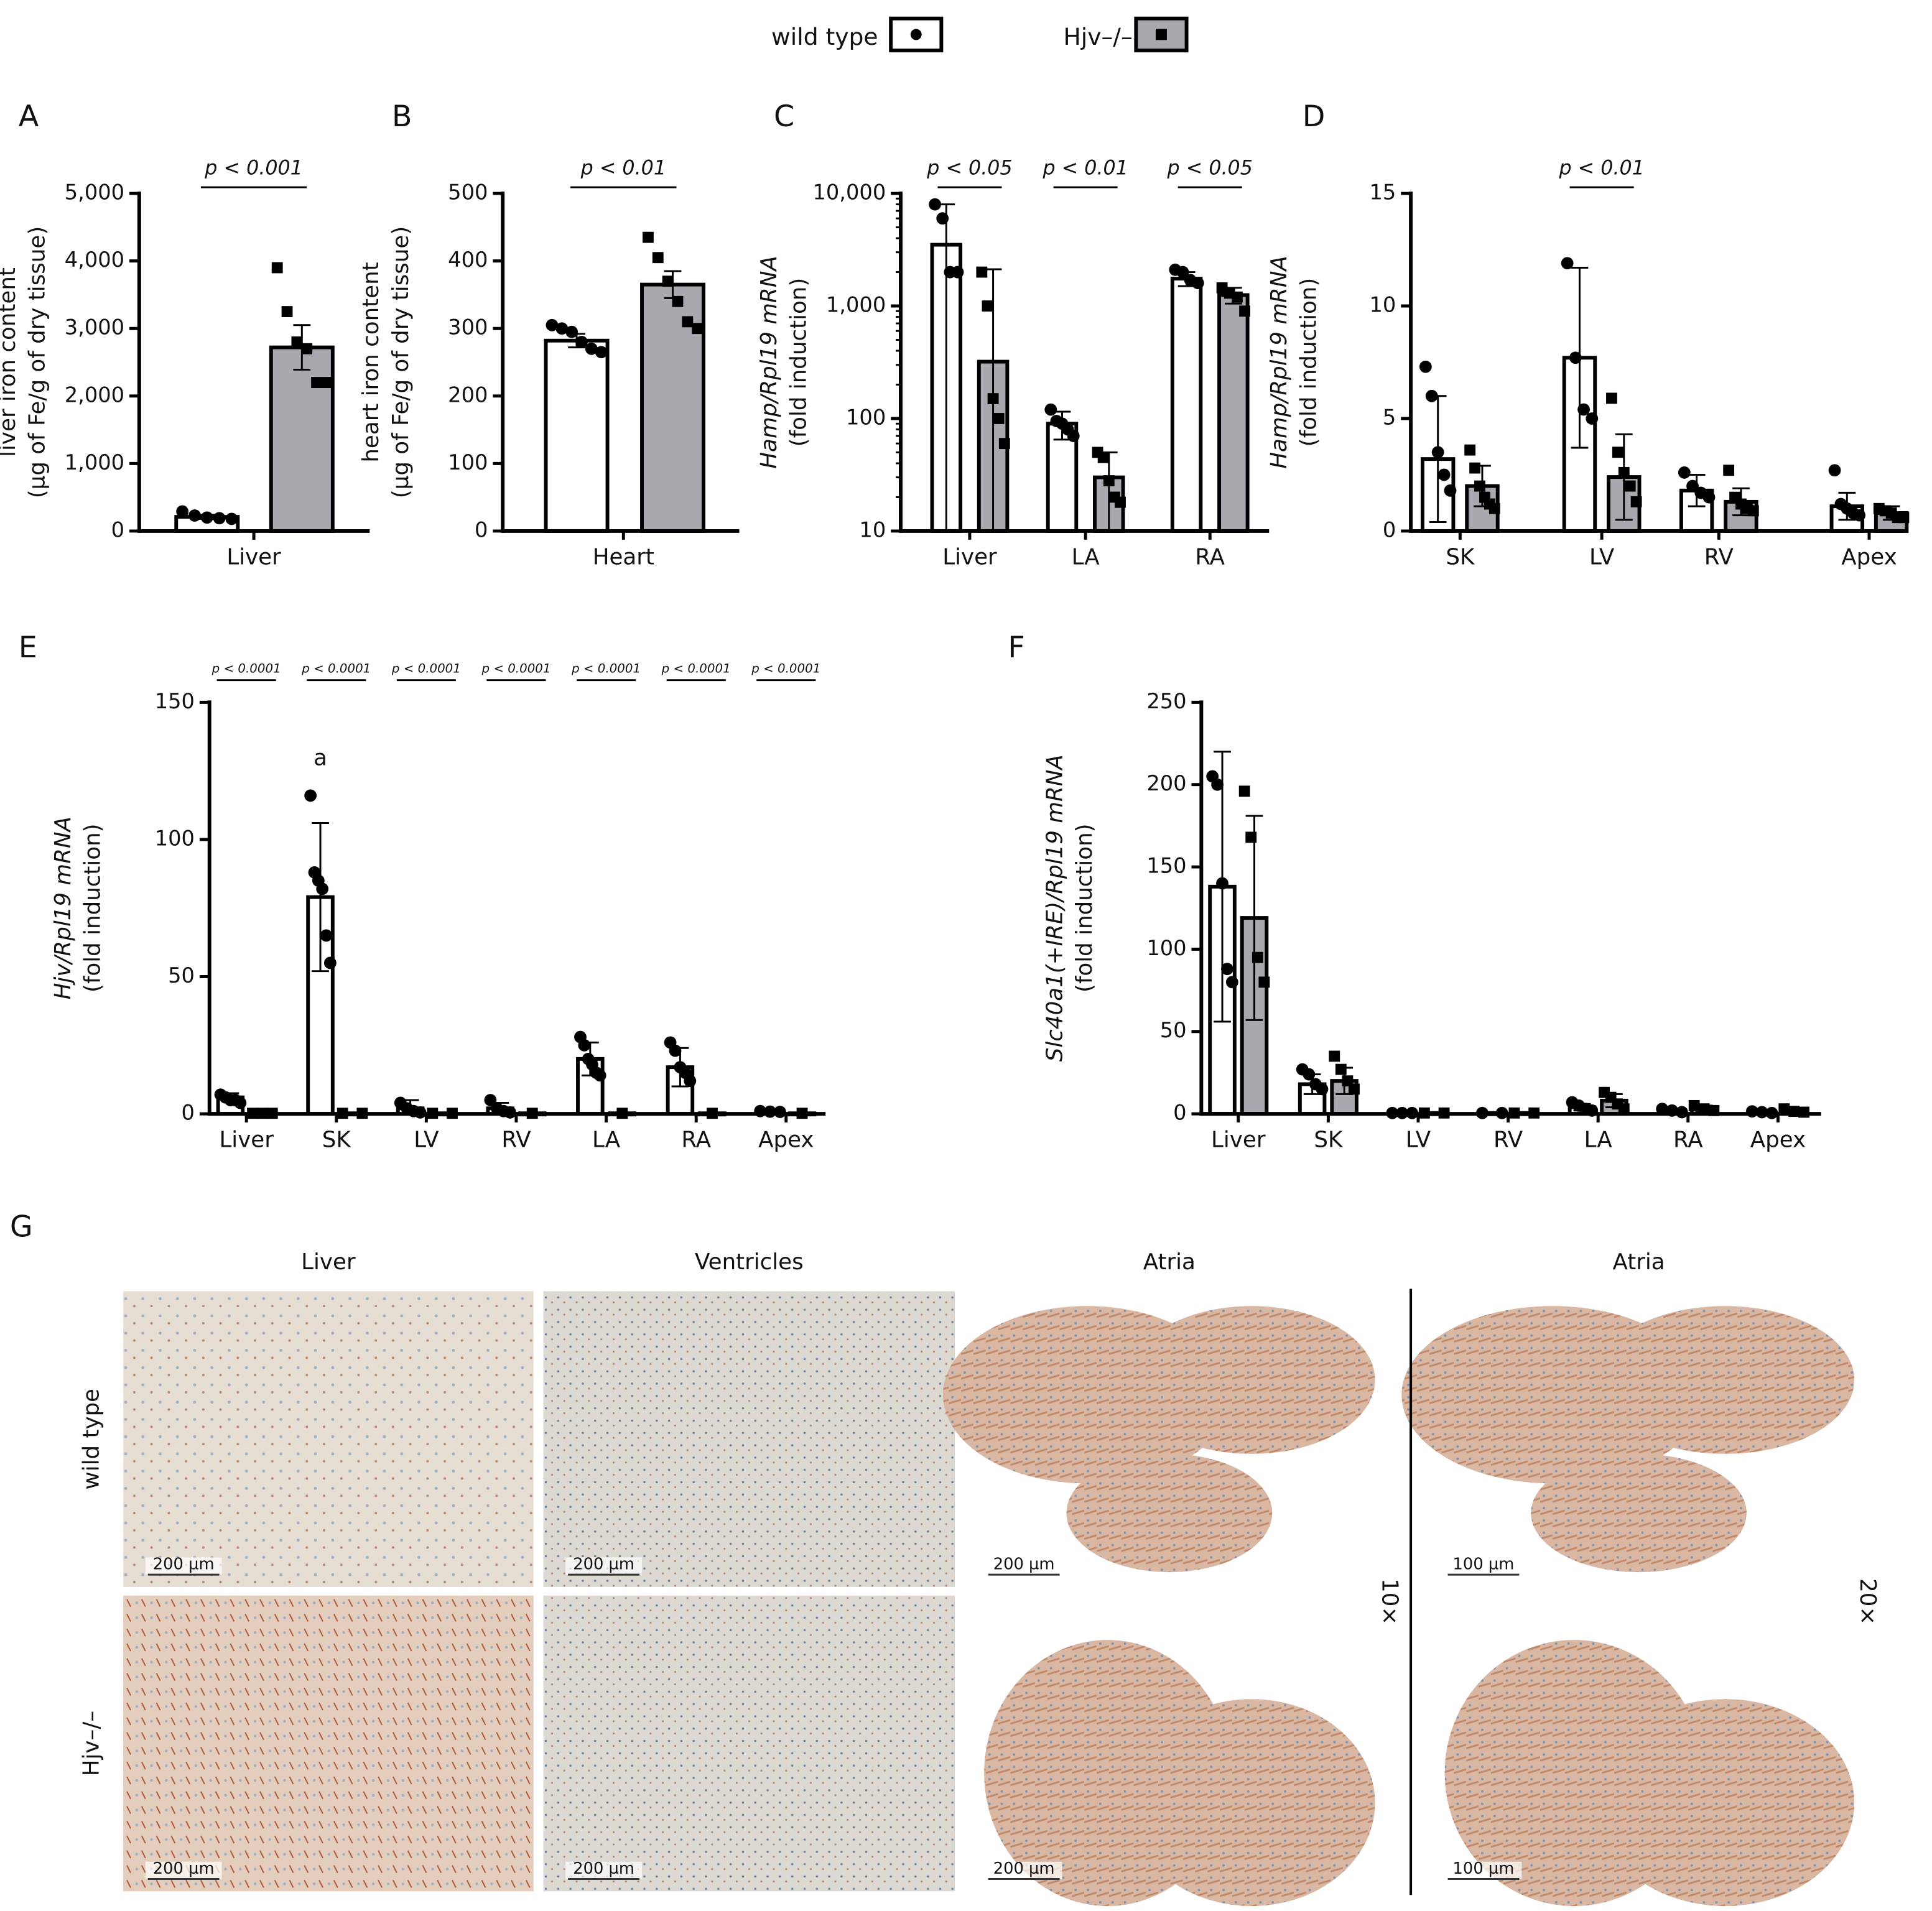  I want to click on y-tick-label: 5, so click(1389, 417).